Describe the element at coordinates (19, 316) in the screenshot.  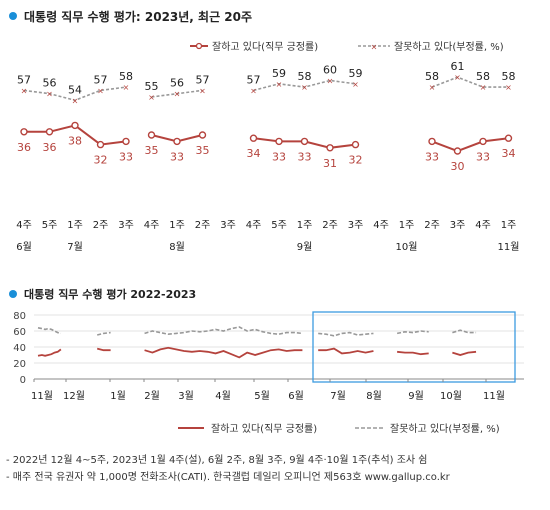
I see `y-tick-label: 80` at that location.